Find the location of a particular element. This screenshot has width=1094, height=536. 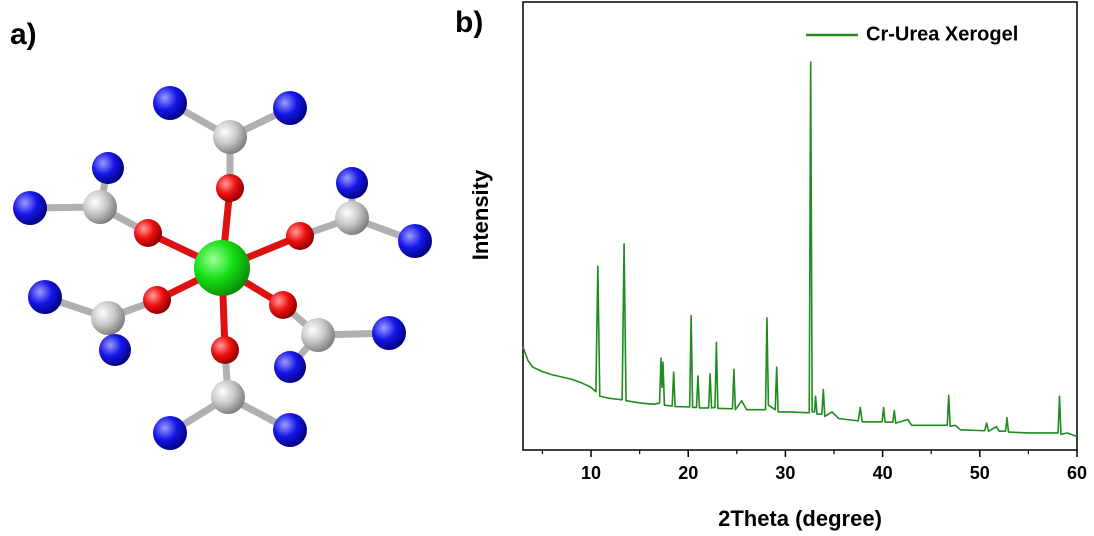

panel-label: a) is located at coordinates (23, 34).